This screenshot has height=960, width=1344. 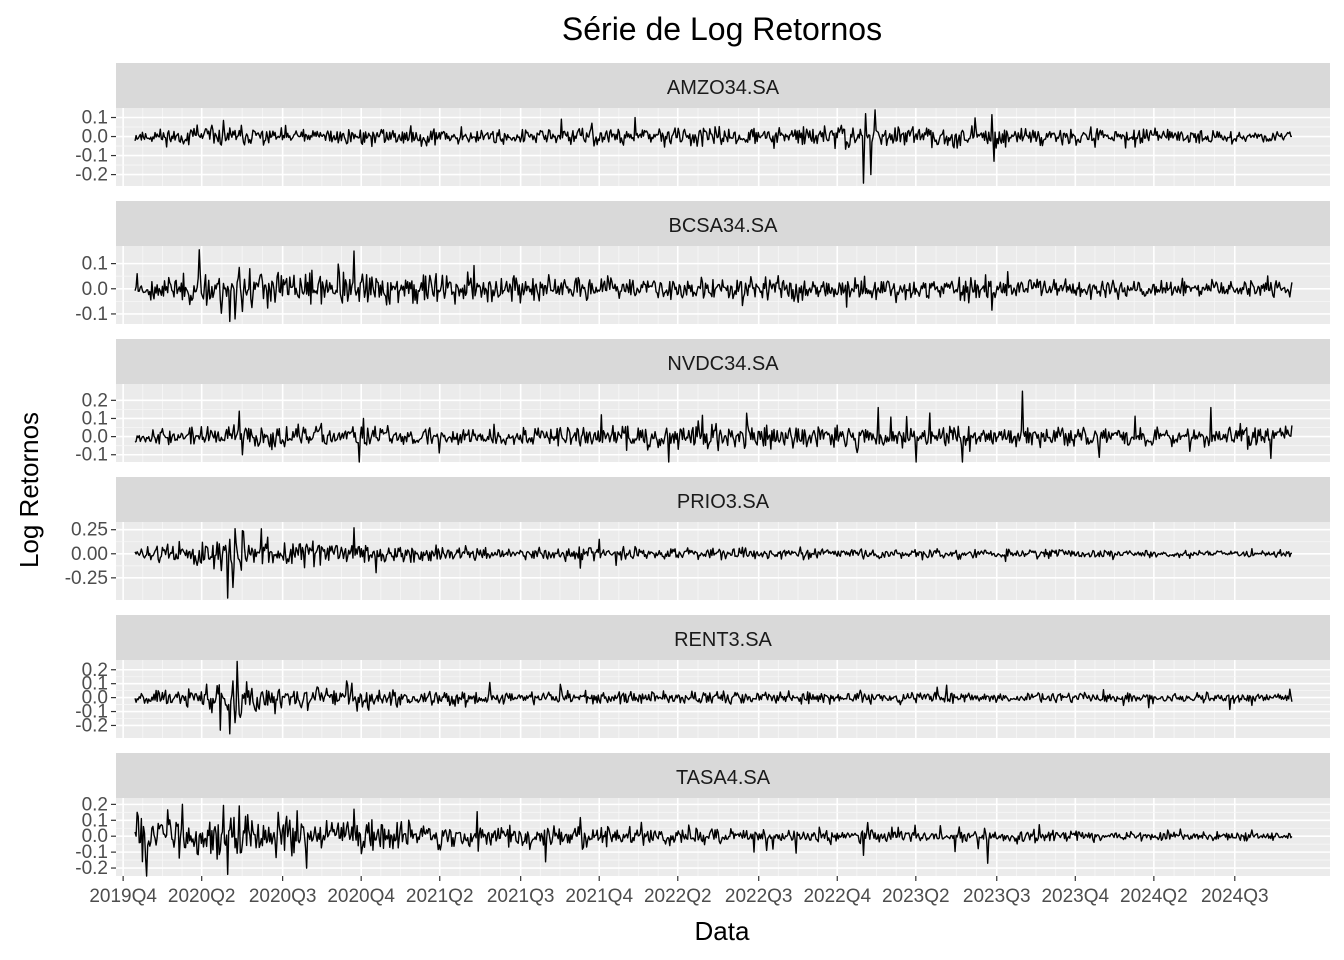 I want to click on x-tick-label: 2023Q3, so click(x=997, y=896).